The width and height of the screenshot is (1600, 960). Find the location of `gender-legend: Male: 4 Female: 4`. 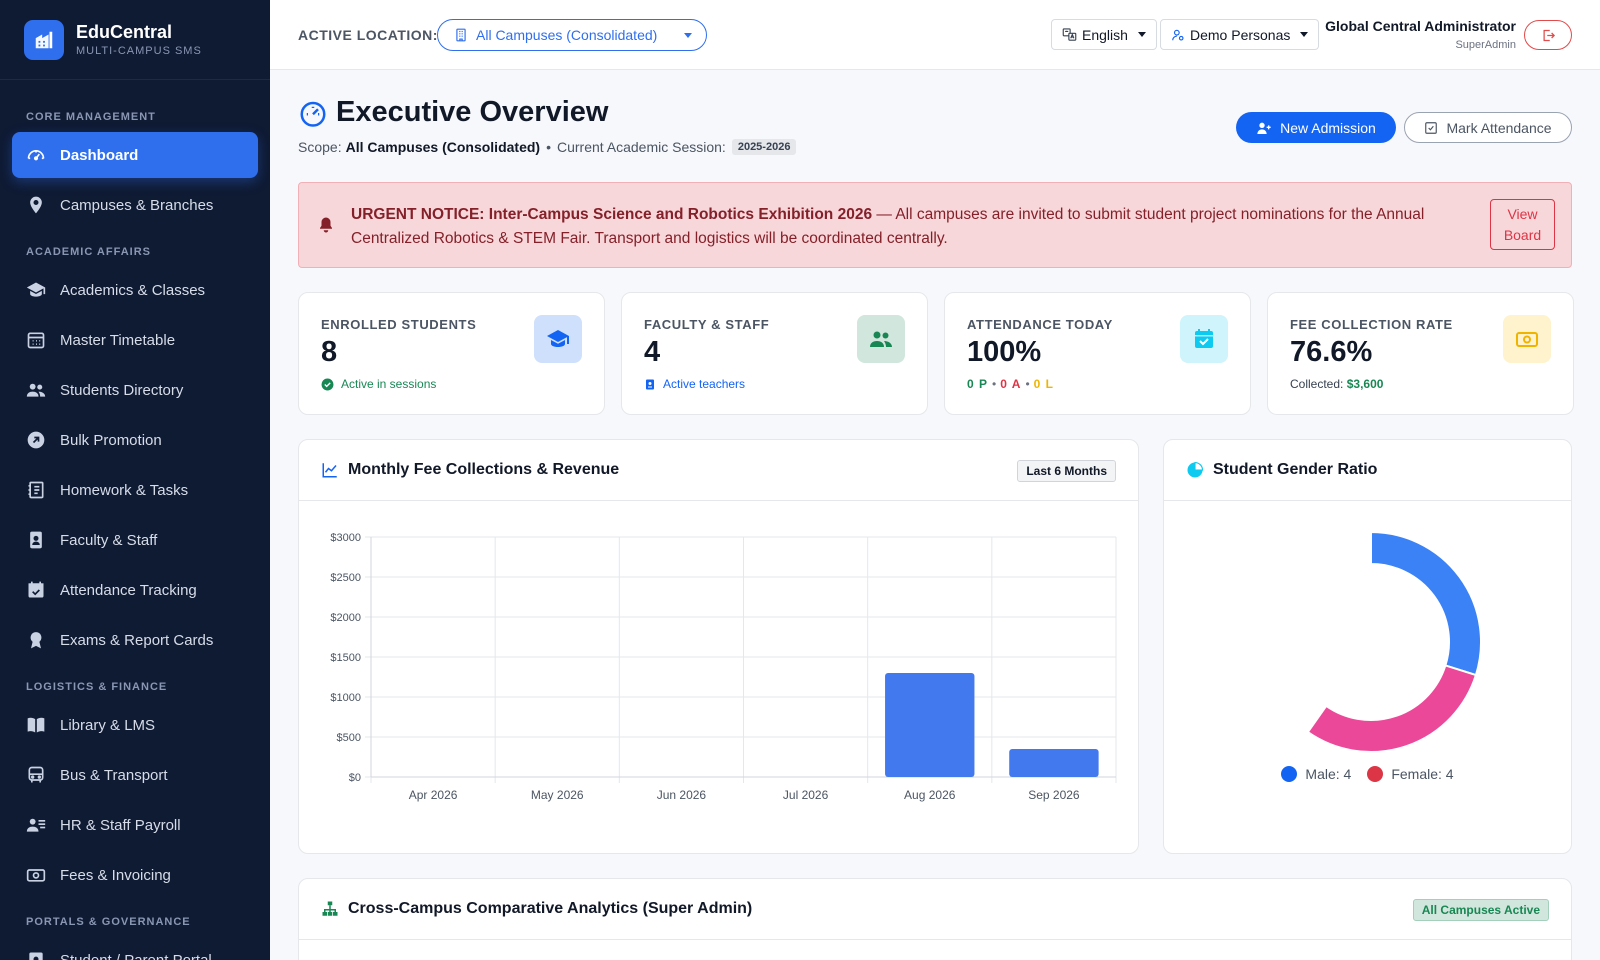

gender-legend: Male: 4 Female: 4 is located at coordinates (1367, 774).